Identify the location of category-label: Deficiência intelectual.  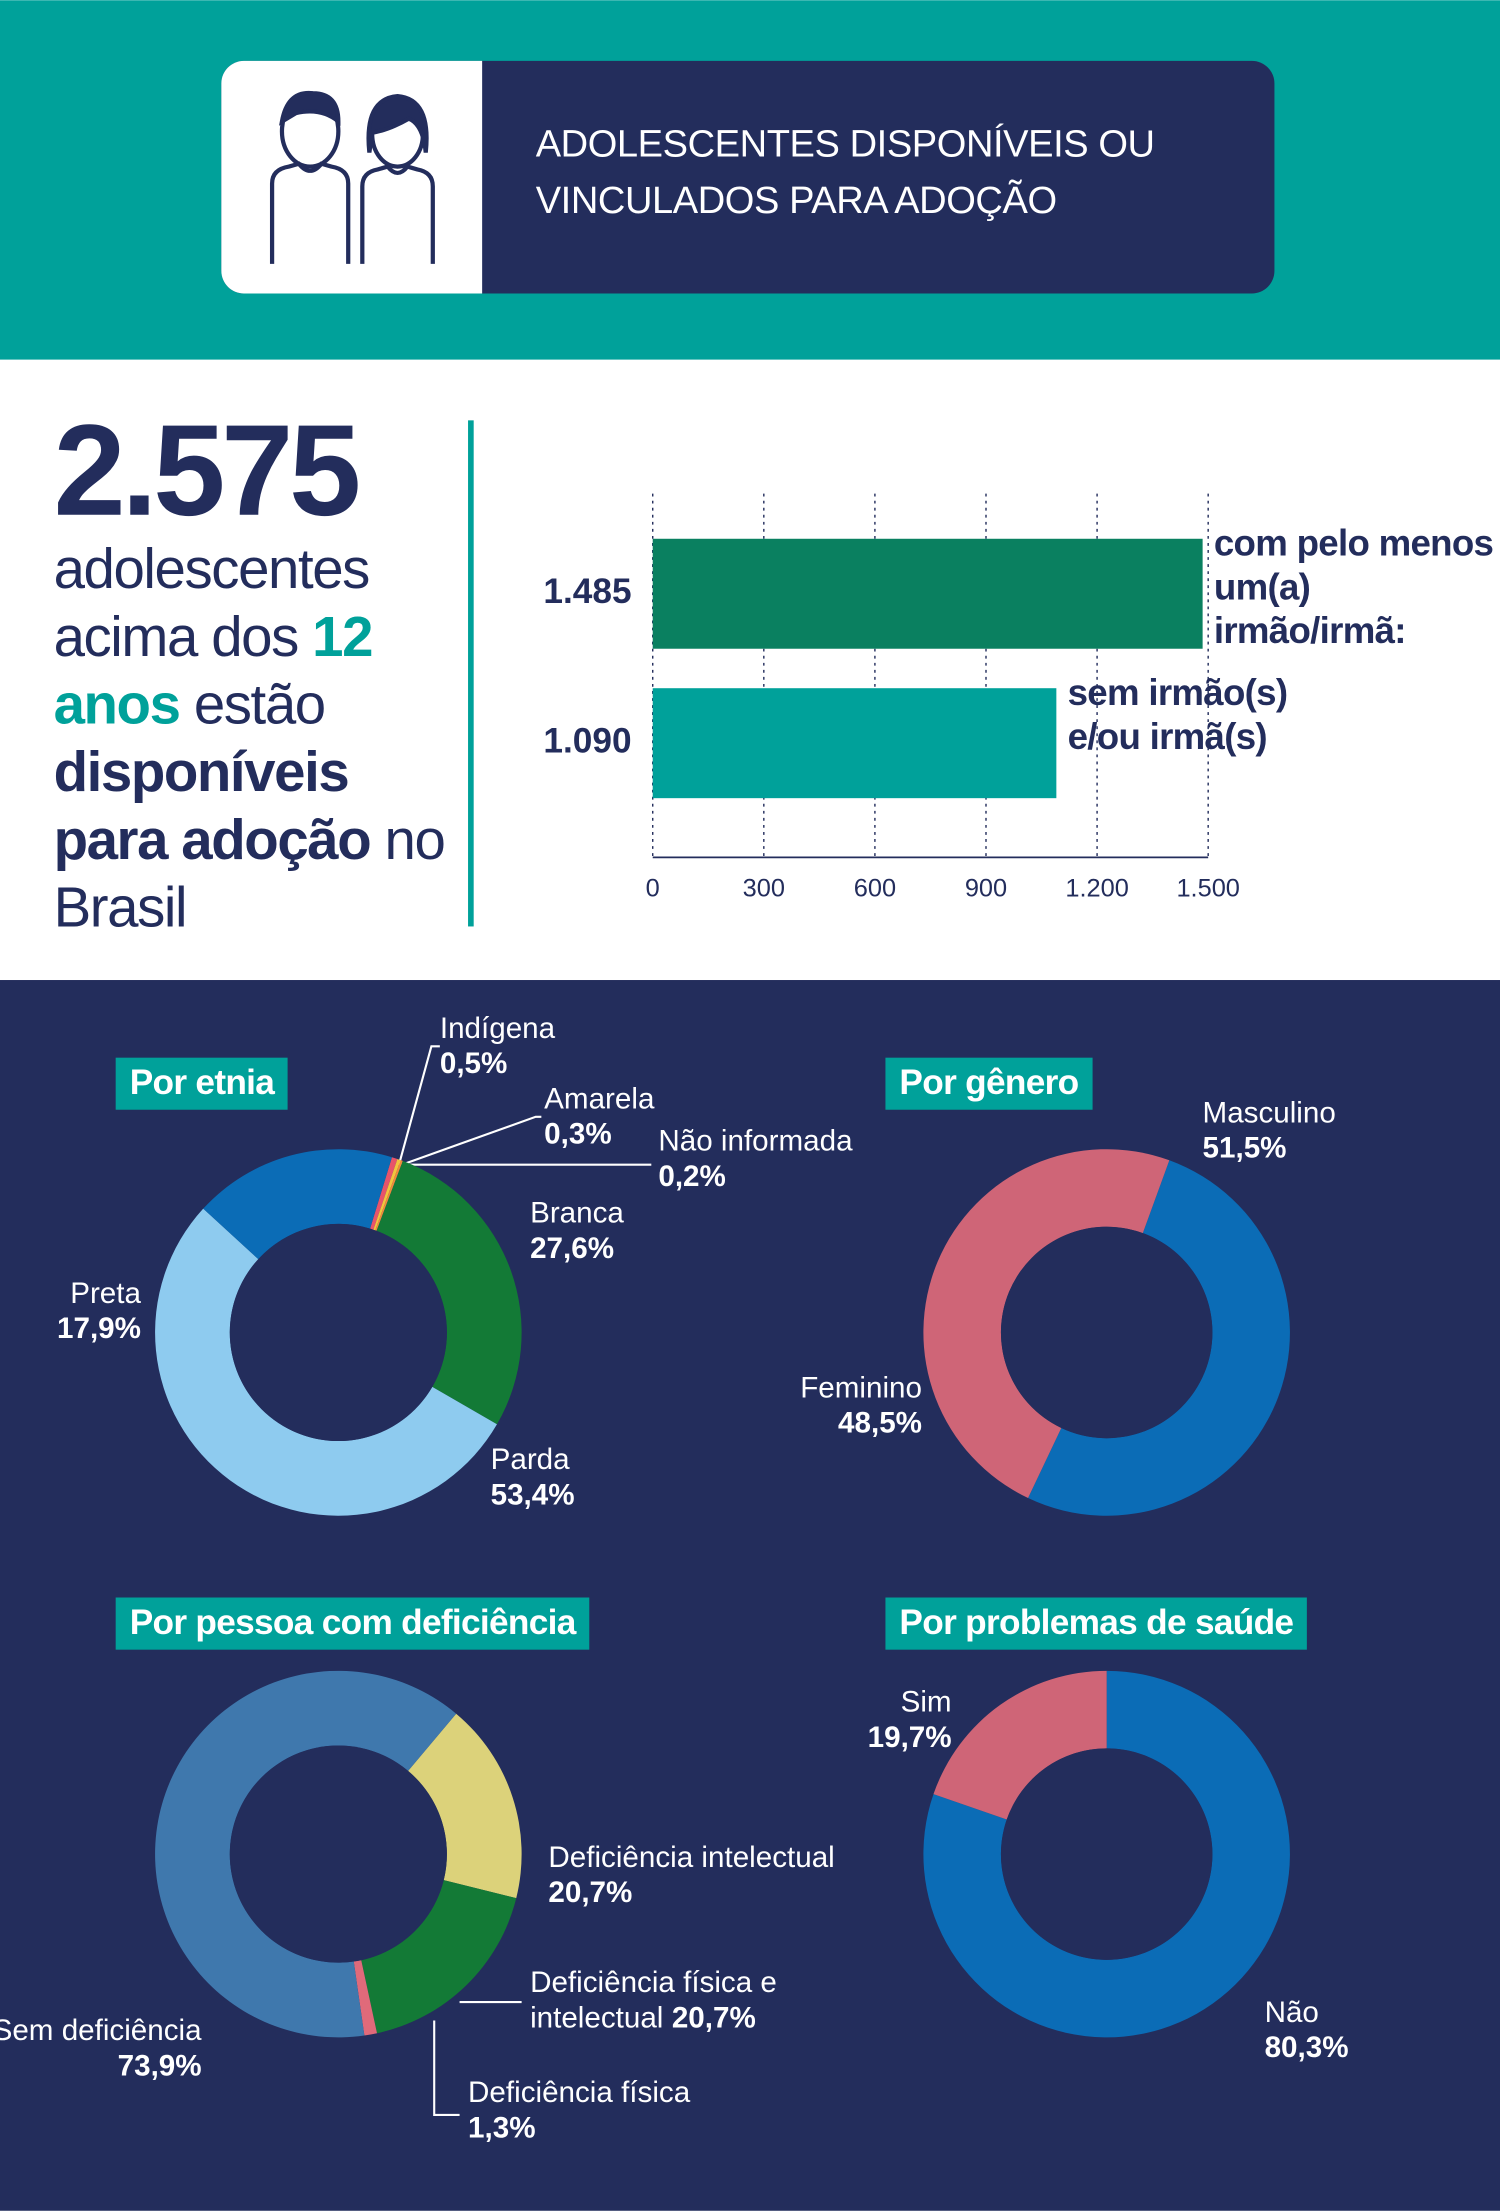
(691, 1857).